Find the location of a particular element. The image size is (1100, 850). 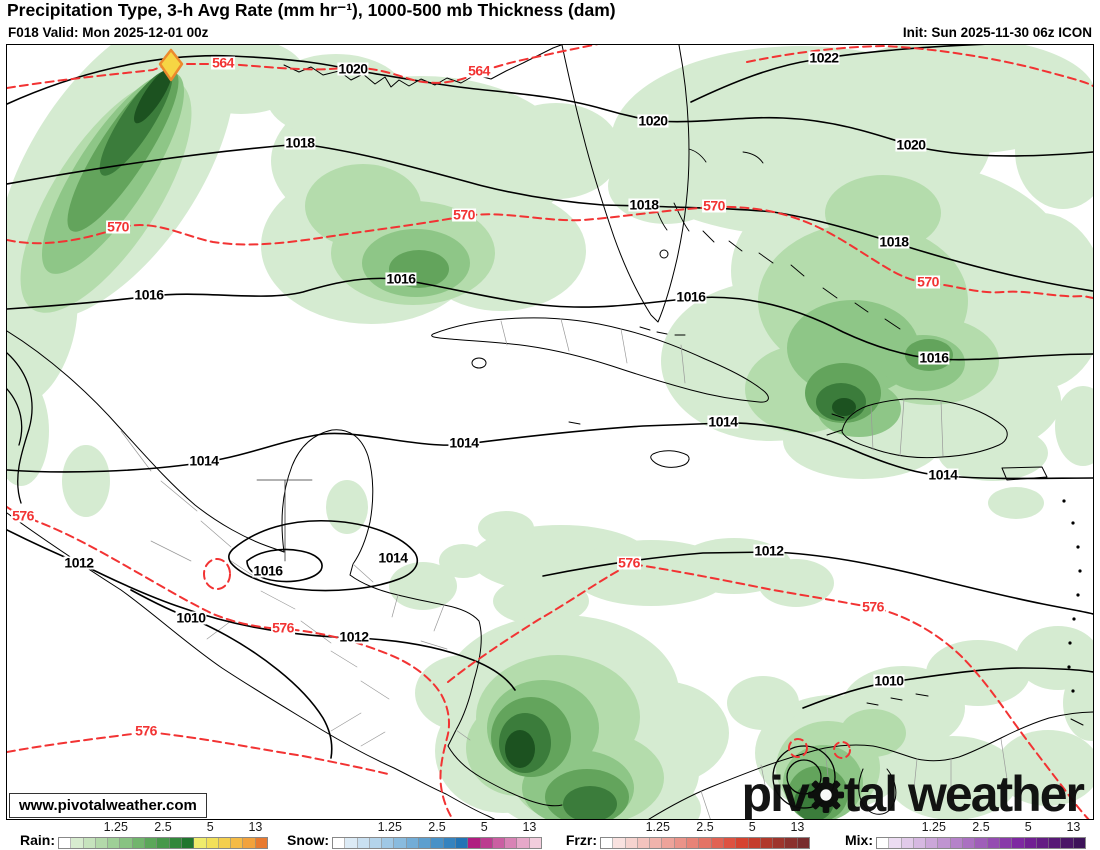

logo-text-right: tal weather is located at coordinates (964, 794).